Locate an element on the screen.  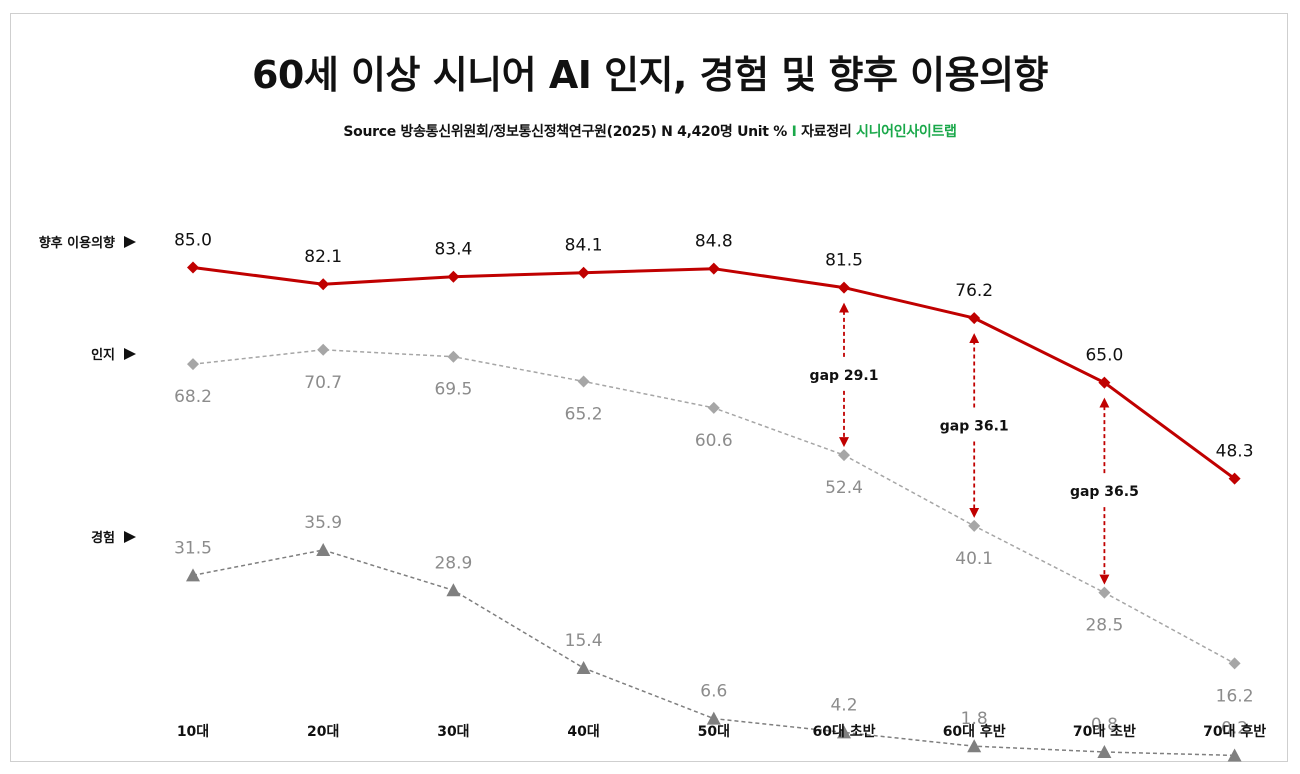
value-label-intent-0: 85.0 is located at coordinates (193, 241).